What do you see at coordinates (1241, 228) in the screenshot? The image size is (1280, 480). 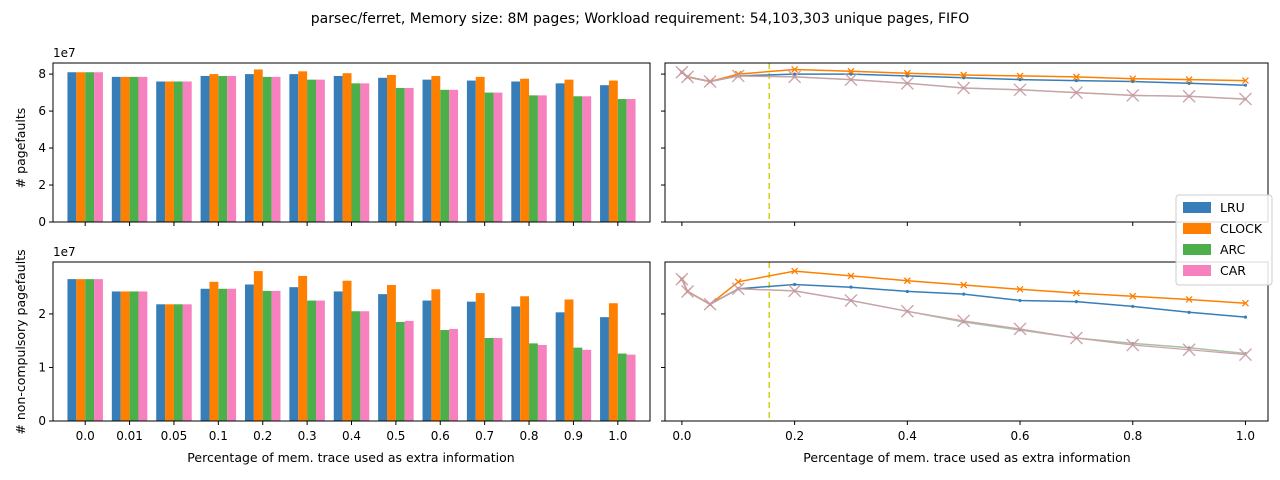 I see `legend-label-clock: CLOCK` at bounding box center [1241, 228].